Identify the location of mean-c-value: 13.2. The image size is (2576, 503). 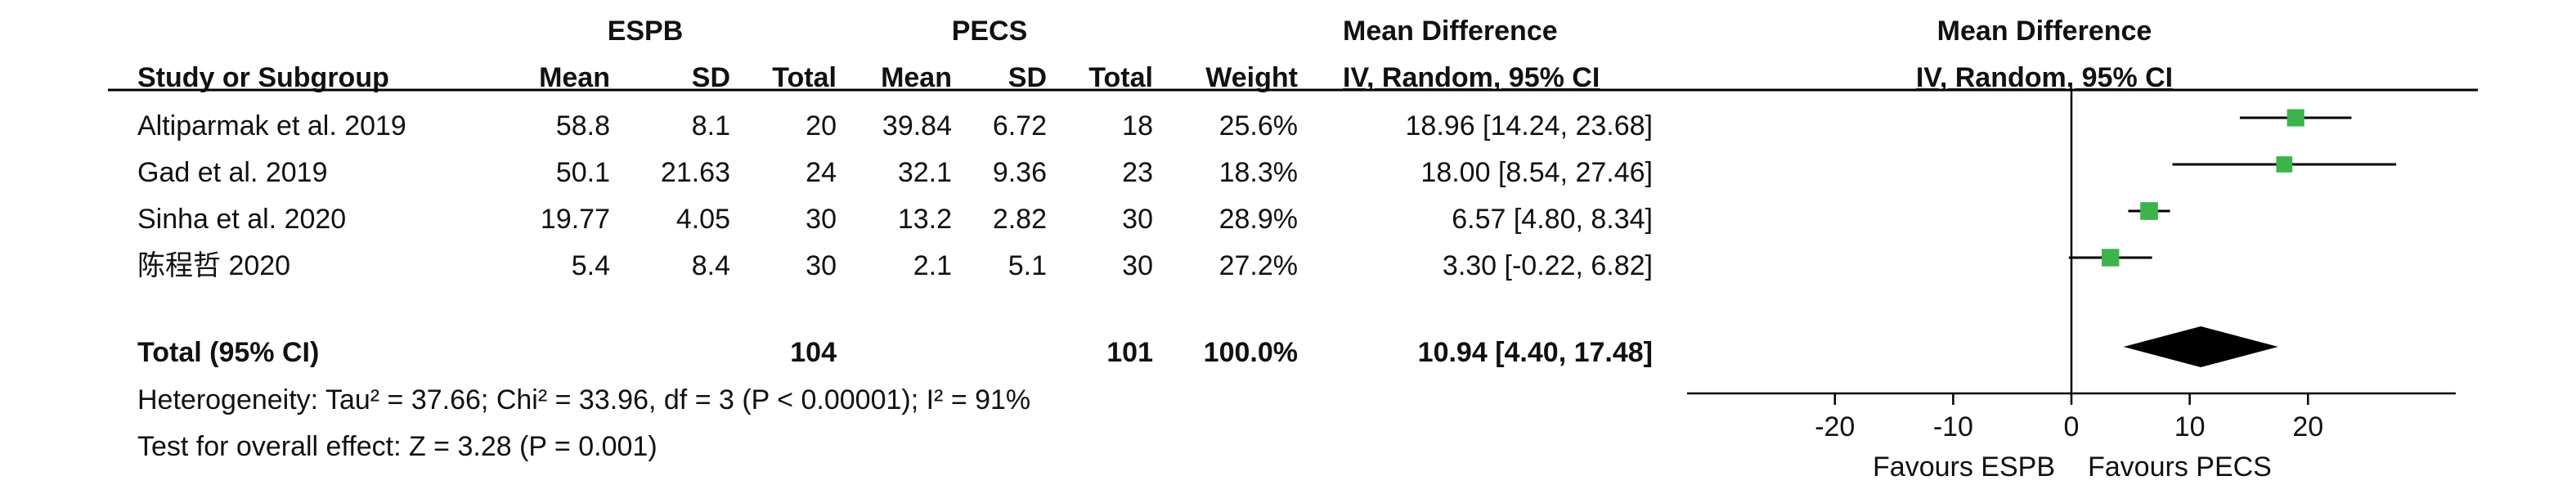
(925, 219).